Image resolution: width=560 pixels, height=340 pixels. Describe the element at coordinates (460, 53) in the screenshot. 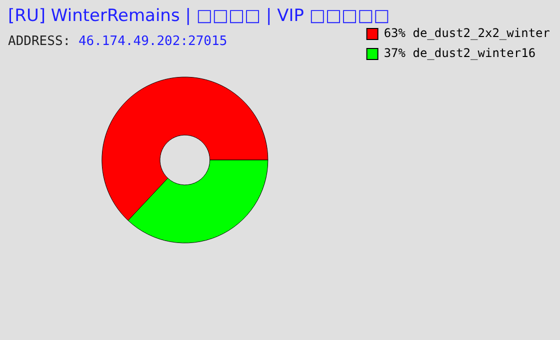

I see `legend-label: 37% de_dust2_winter16` at that location.